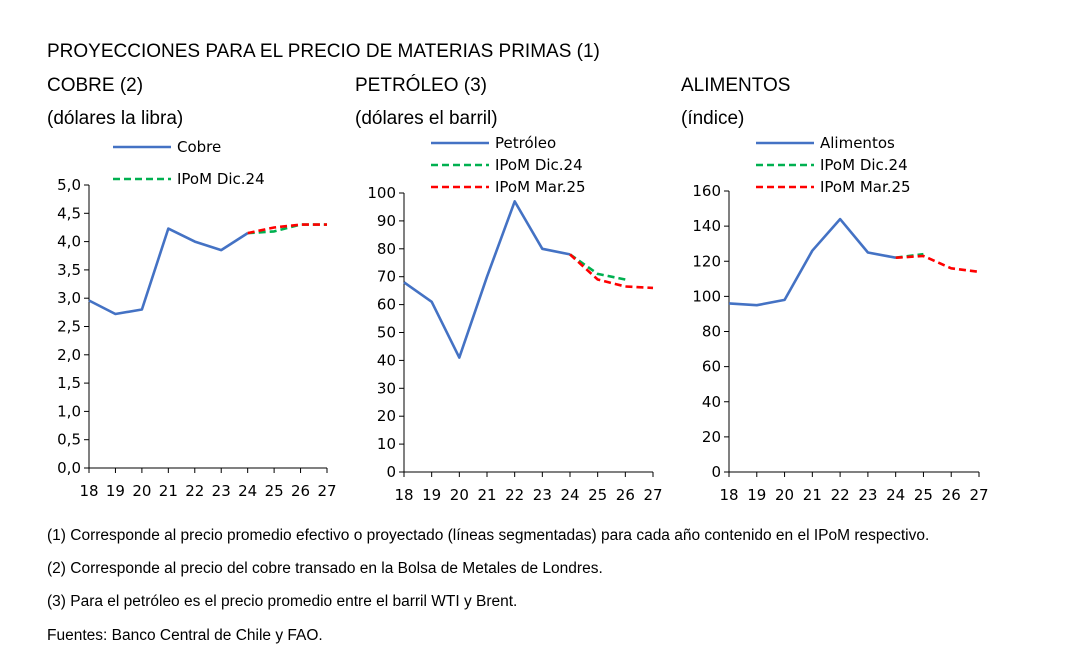  I want to click on oil-legend-label-2: IPoM Mar.25, so click(540, 187).